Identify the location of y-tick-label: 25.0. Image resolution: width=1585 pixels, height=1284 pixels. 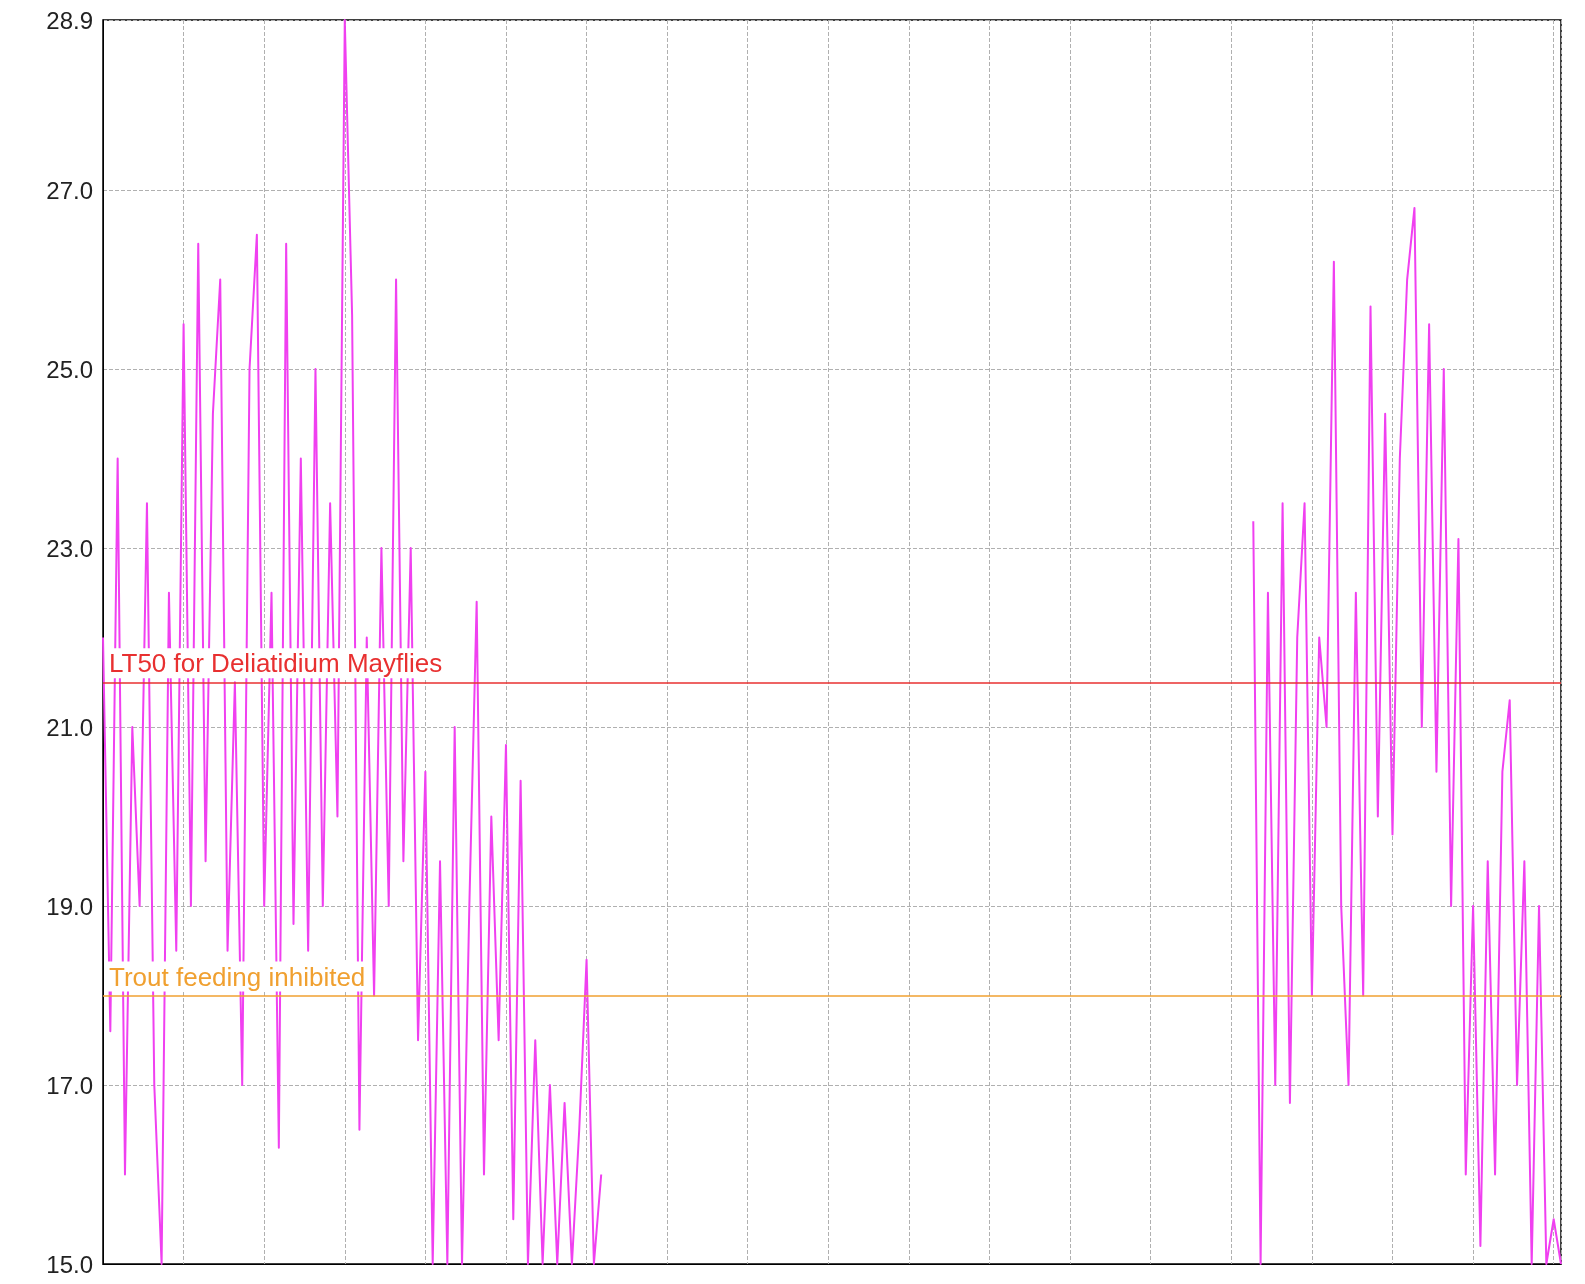
(69, 369).